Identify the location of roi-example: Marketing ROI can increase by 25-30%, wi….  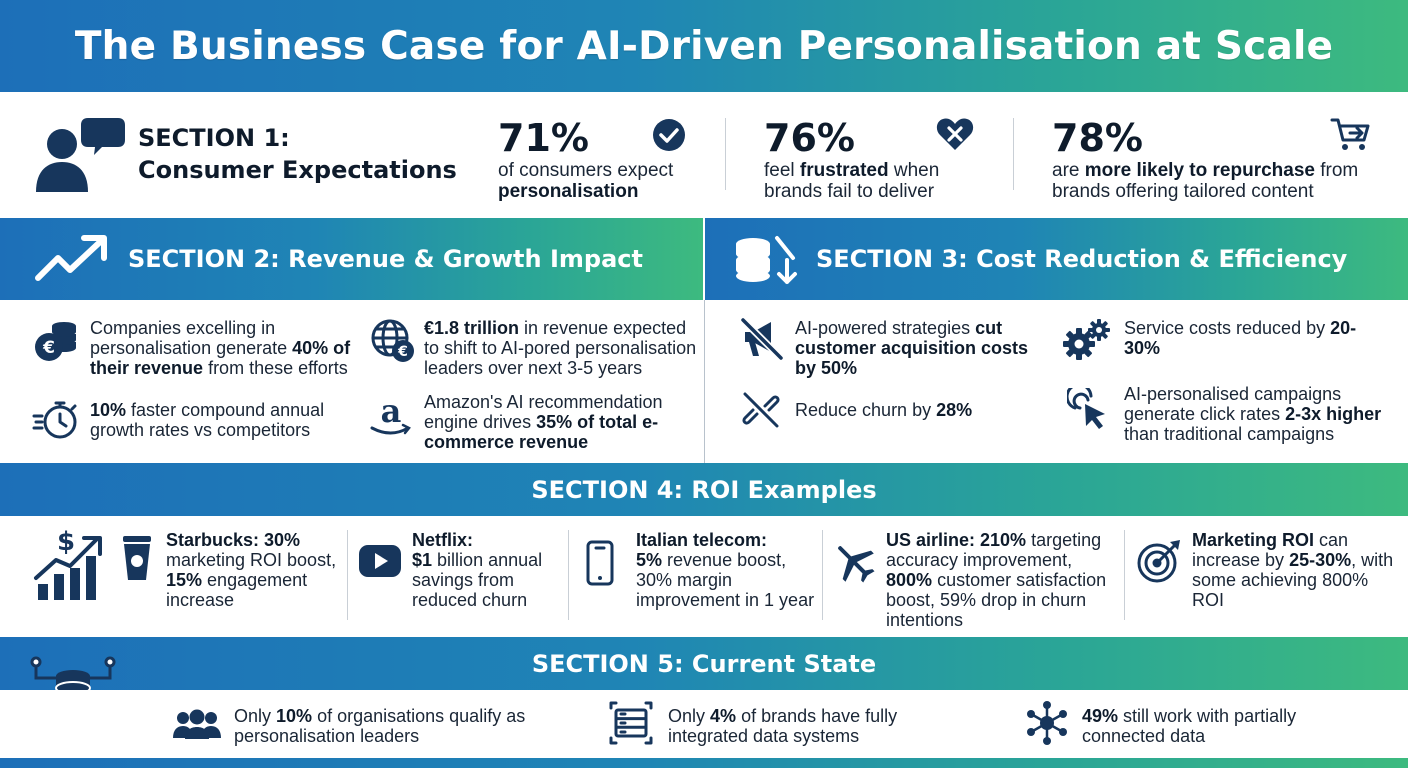
(1293, 570).